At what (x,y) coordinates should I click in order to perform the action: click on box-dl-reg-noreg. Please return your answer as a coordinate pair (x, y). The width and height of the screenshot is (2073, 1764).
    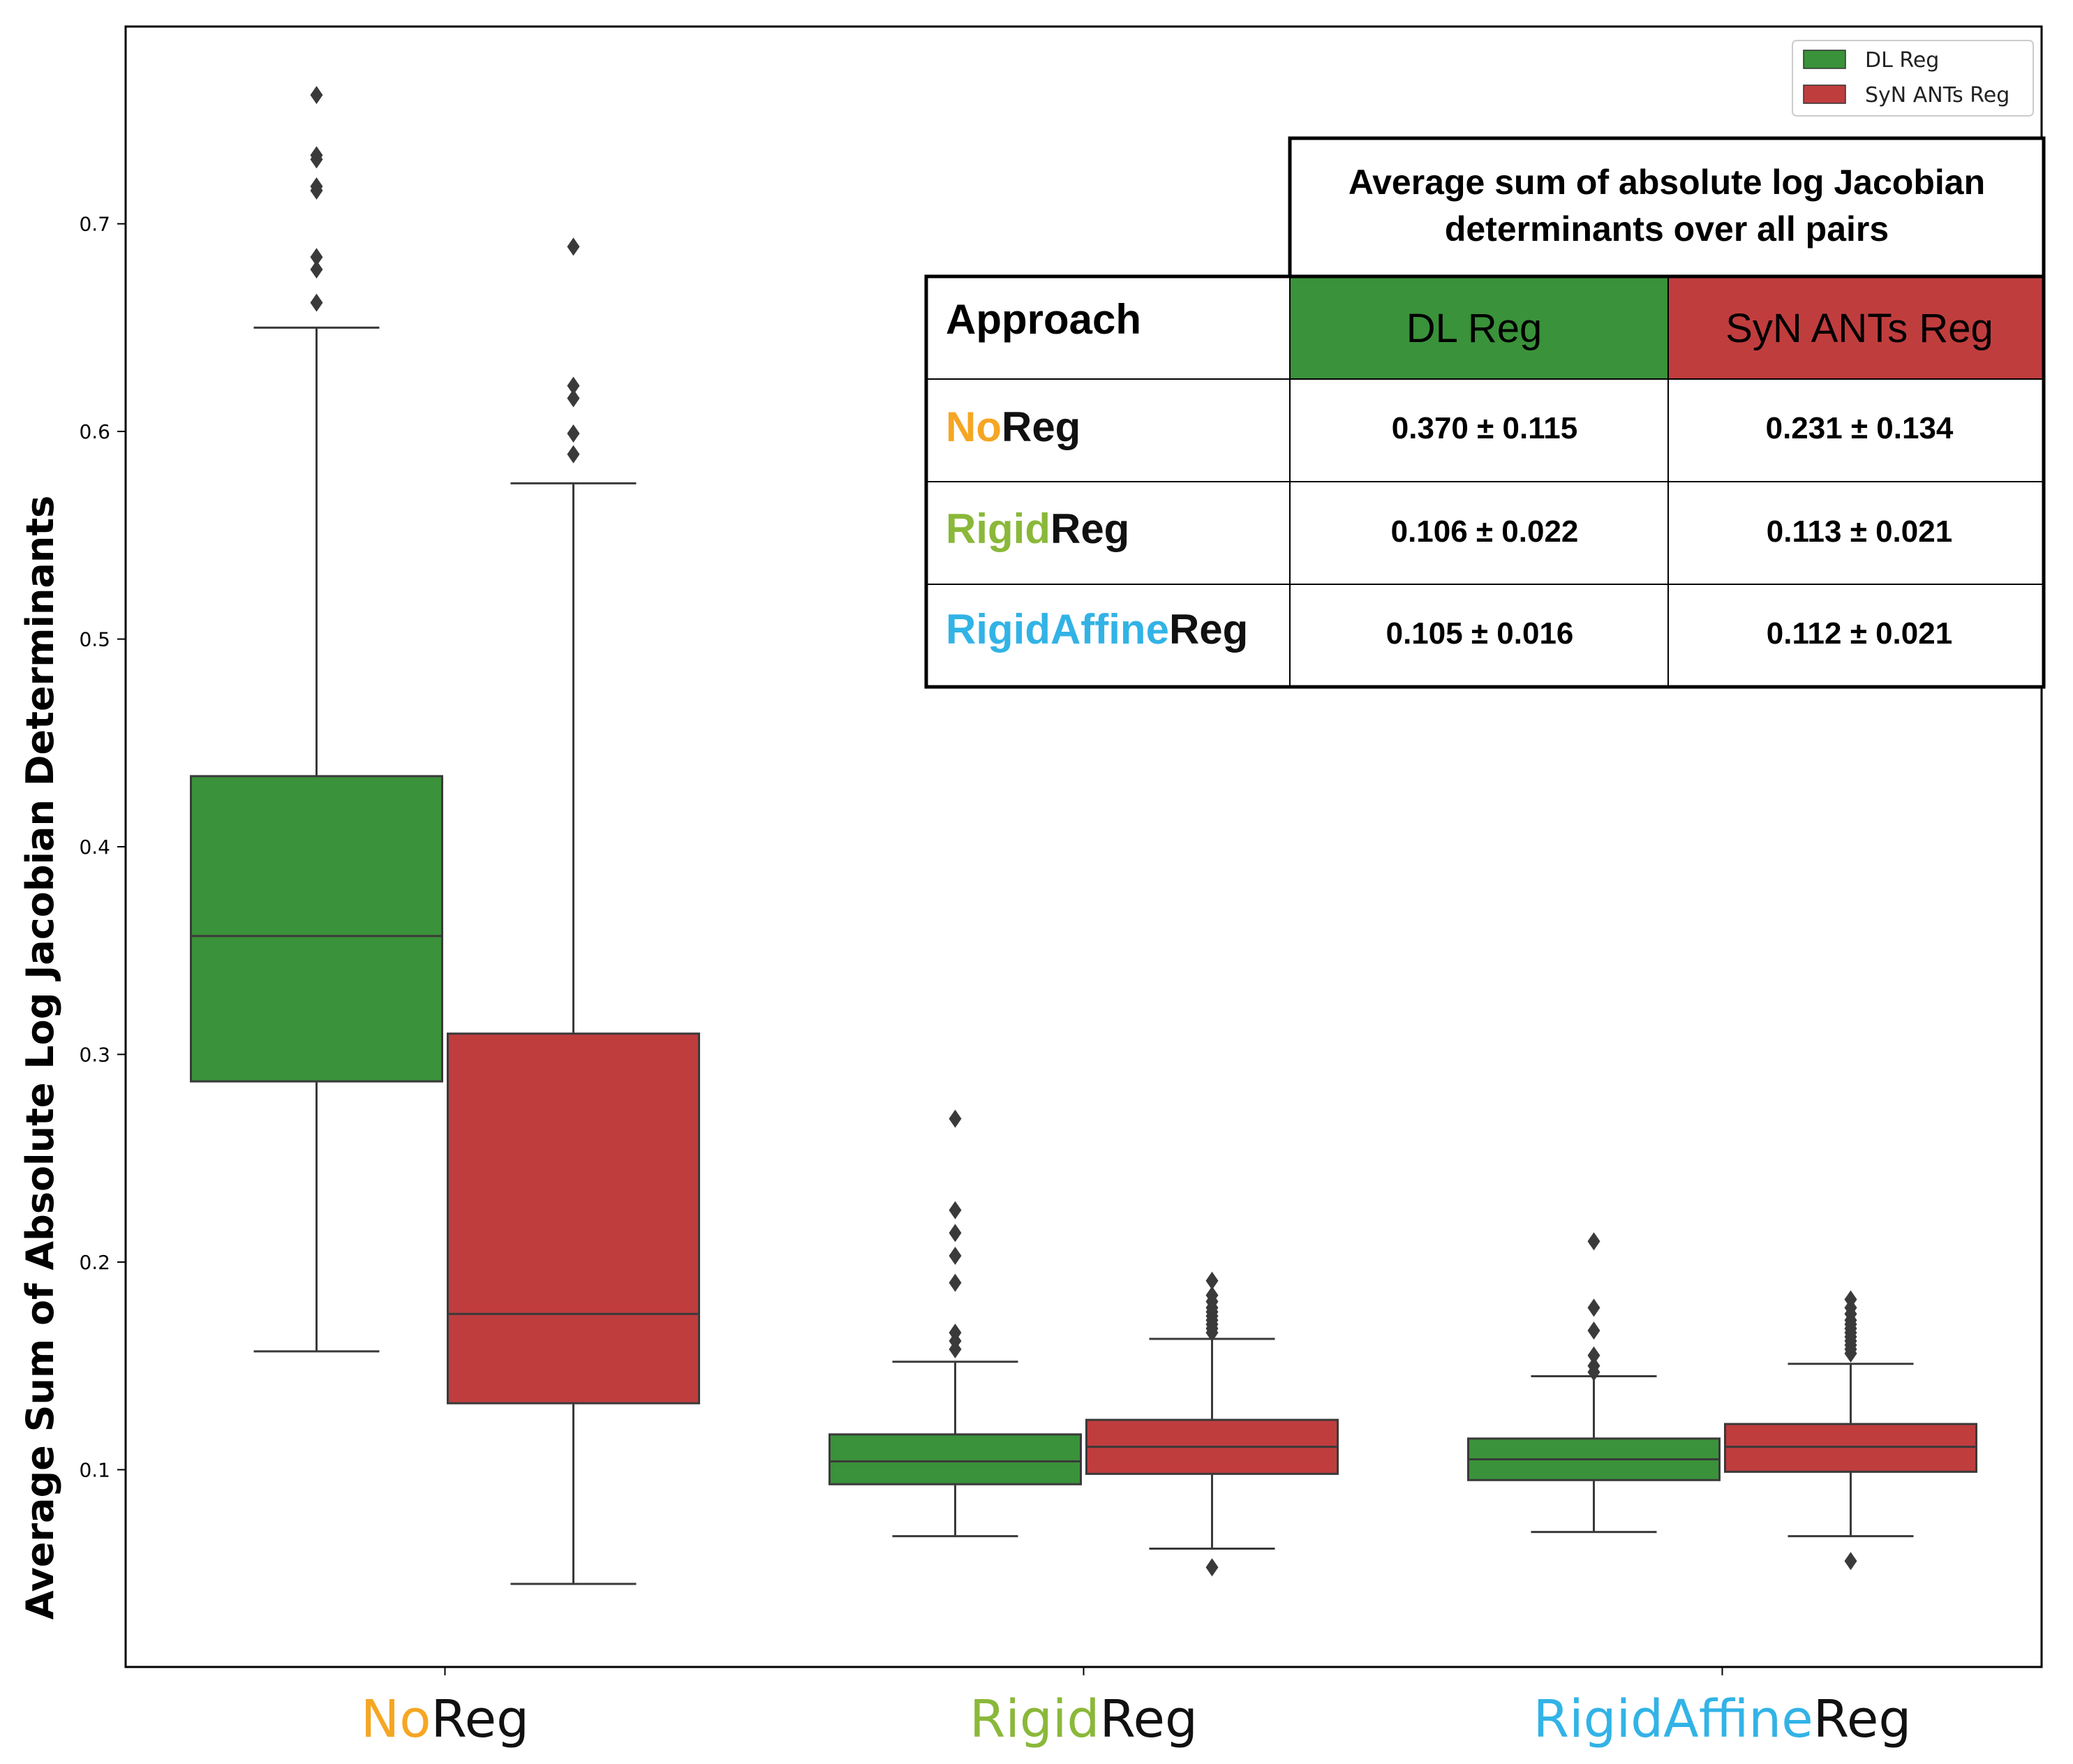
    Looking at the image, I should click on (316, 720).